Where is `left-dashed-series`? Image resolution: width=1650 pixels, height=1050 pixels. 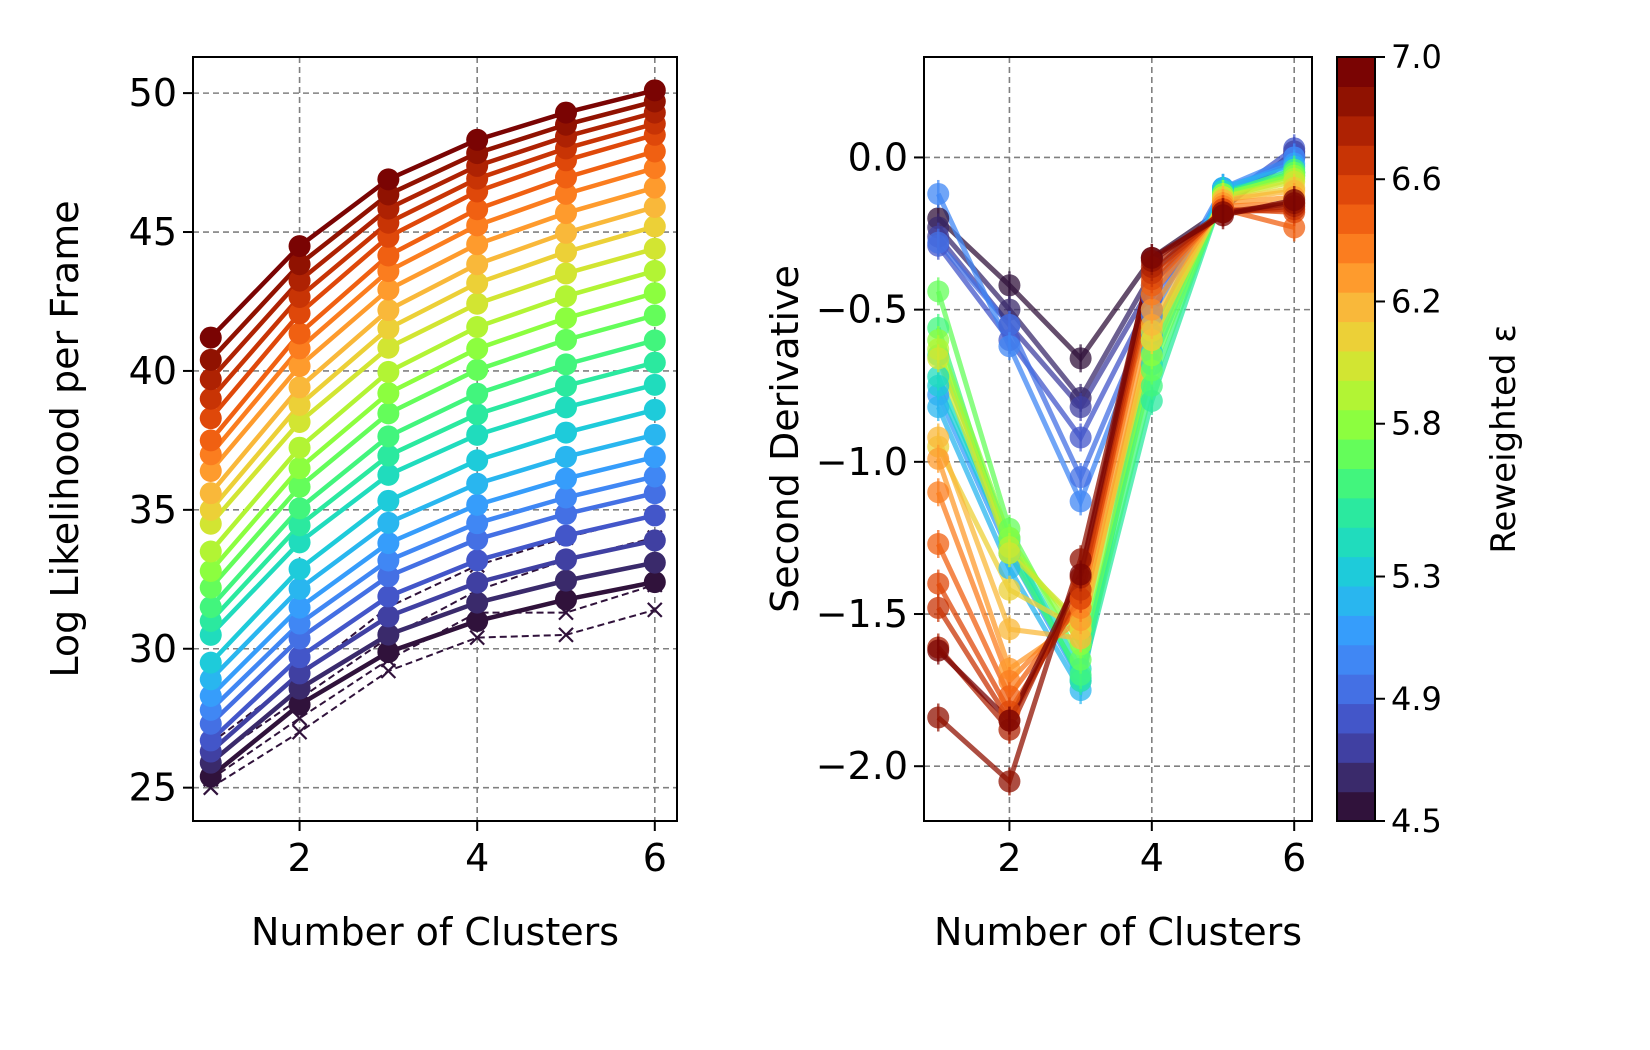 left-dashed-series is located at coordinates (433, 698).